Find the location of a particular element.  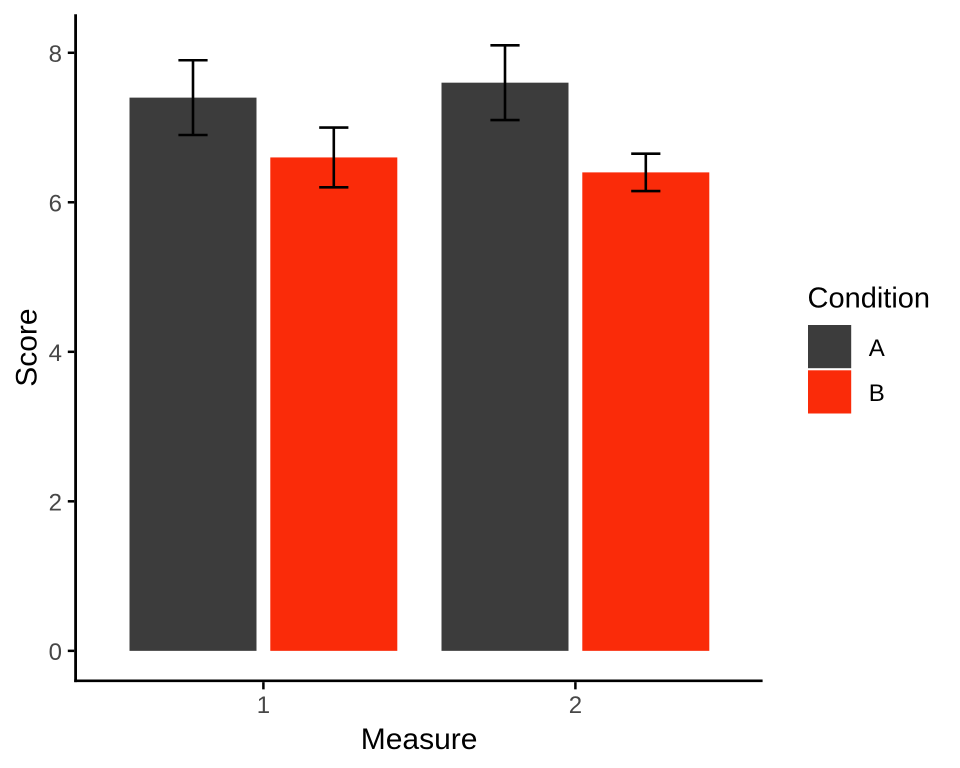

legend-key-b is located at coordinates (830, 392).